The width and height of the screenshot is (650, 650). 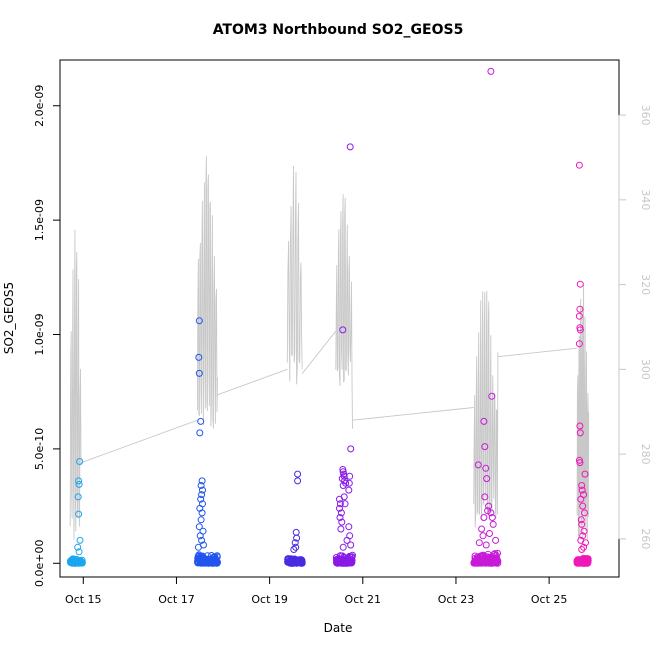 I want to click on y-tick-label: 1.5e-09, so click(x=39, y=220).